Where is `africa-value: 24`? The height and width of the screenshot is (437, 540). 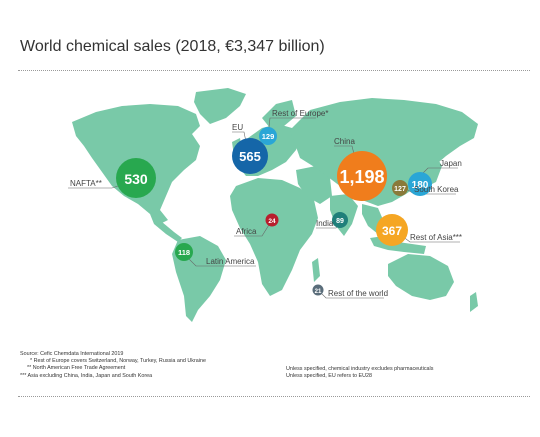 africa-value: 24 is located at coordinates (272, 221).